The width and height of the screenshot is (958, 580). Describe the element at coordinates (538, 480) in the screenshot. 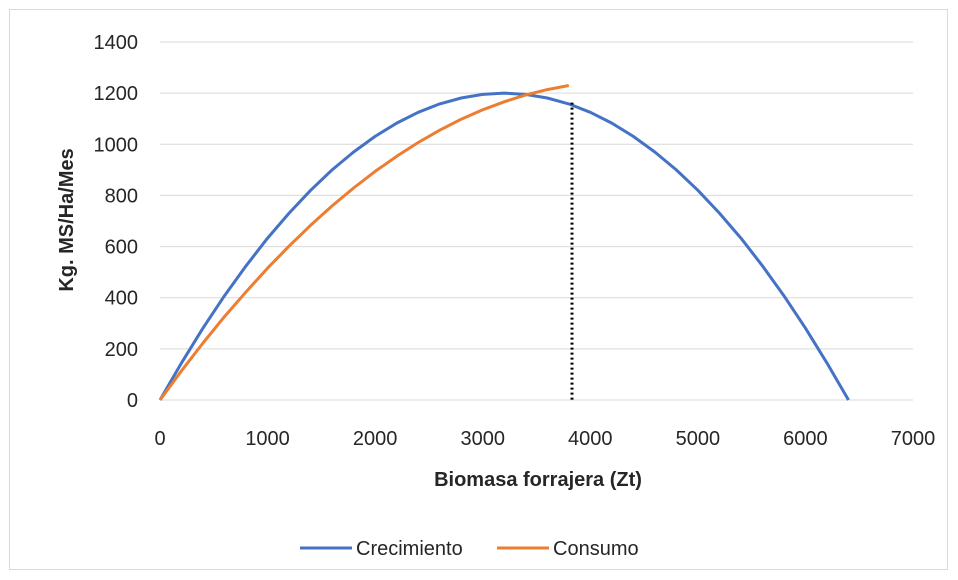

I see `x-axis-title: Biomasa forrajera (Zt)` at that location.